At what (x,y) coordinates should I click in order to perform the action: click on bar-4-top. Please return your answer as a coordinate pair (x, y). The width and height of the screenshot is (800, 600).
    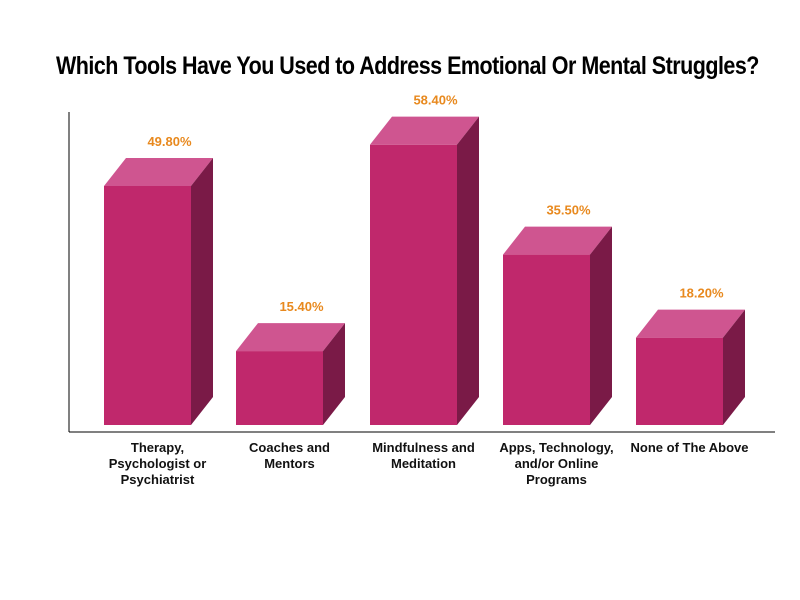
    Looking at the image, I should click on (690, 323).